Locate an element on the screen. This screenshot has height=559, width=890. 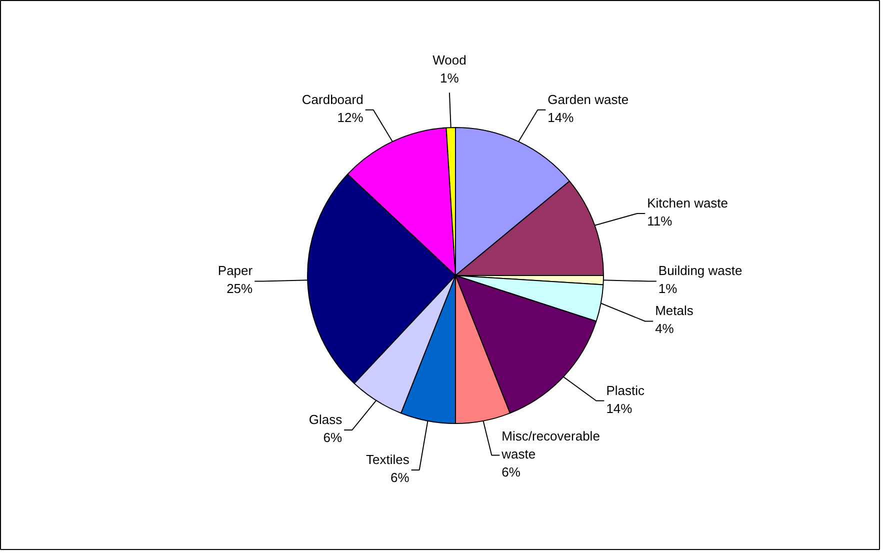
data-label: 4% is located at coordinates (664, 328).